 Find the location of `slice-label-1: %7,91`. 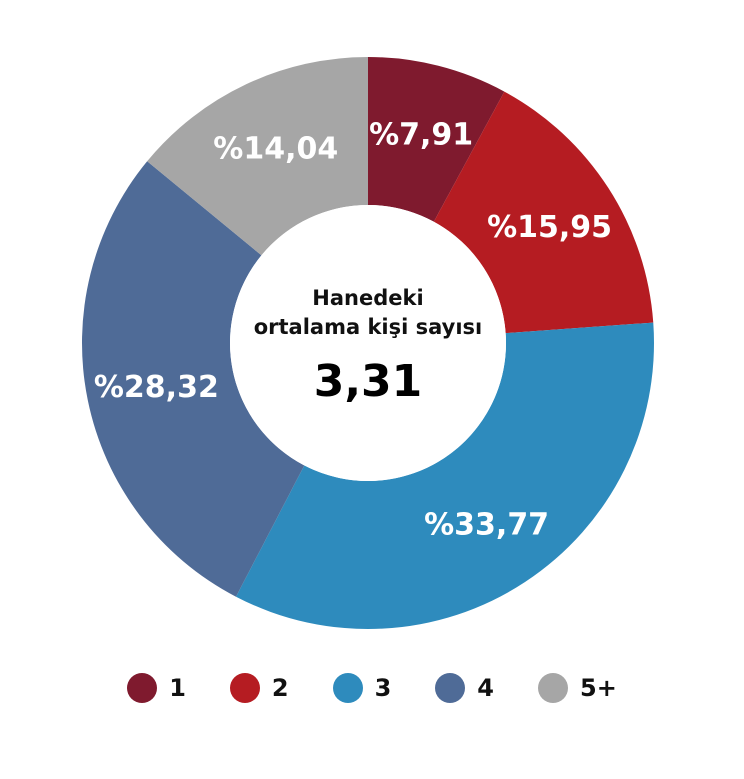

slice-label-1: %7,91 is located at coordinates (421, 135).